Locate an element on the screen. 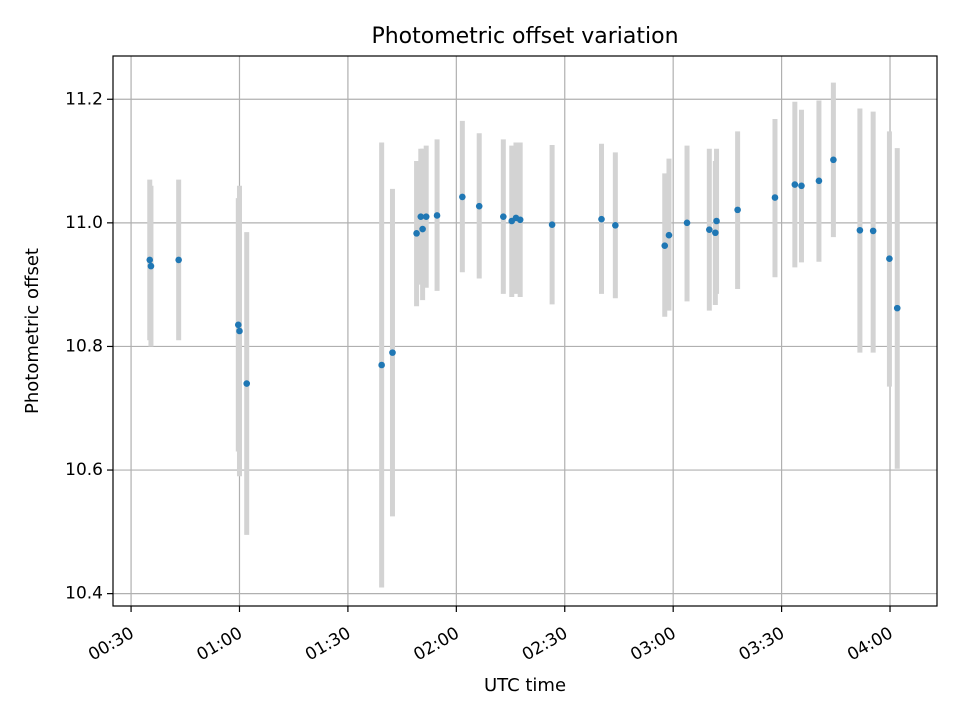  y-tick-label: 10.8 is located at coordinates (84, 346).